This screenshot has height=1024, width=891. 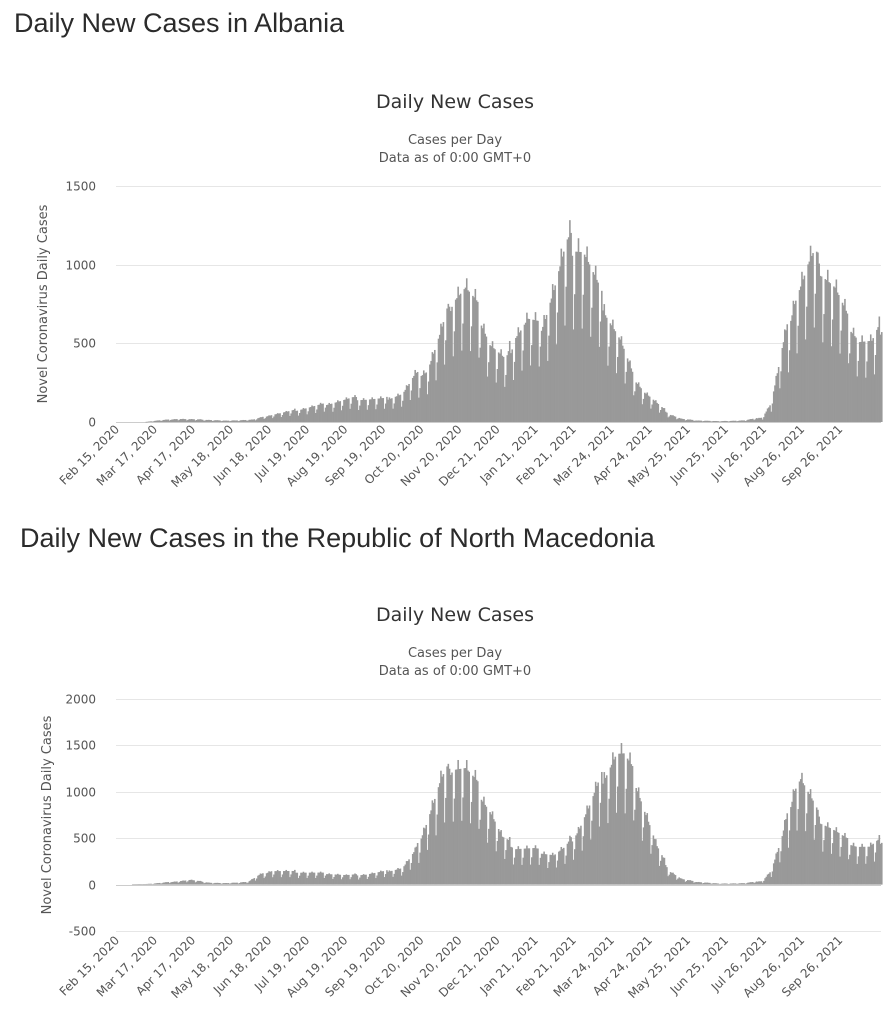 What do you see at coordinates (80, 305) in the screenshot?
I see `y-axis-ticks: 0 500 1000 1500` at bounding box center [80, 305].